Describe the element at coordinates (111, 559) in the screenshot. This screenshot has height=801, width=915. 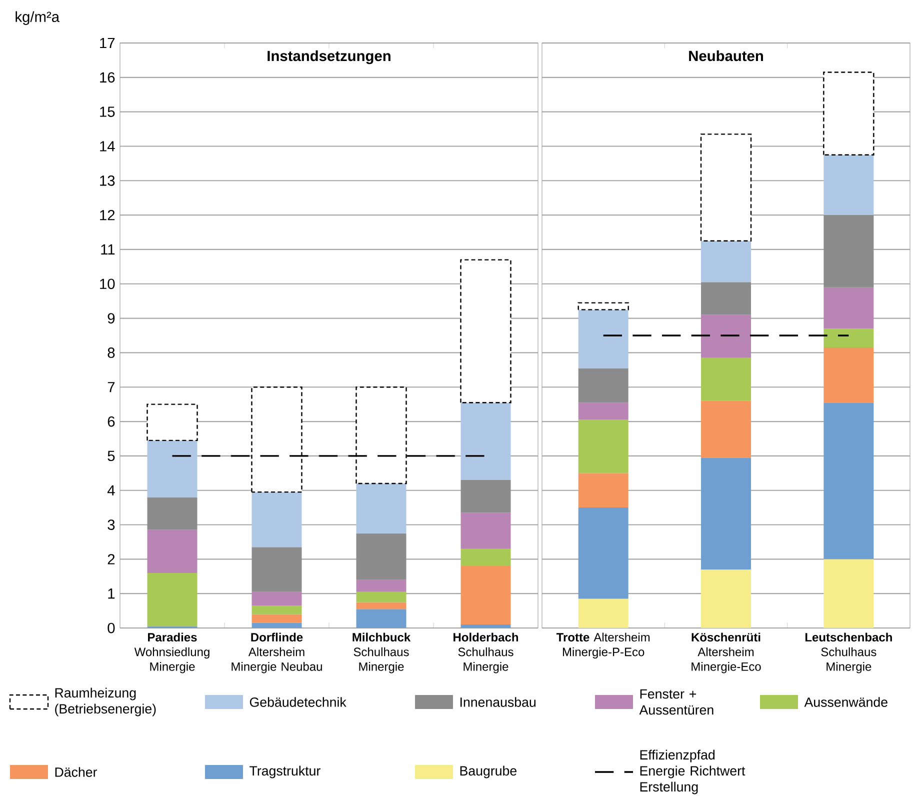
I see `y-tick-label: 2` at that location.